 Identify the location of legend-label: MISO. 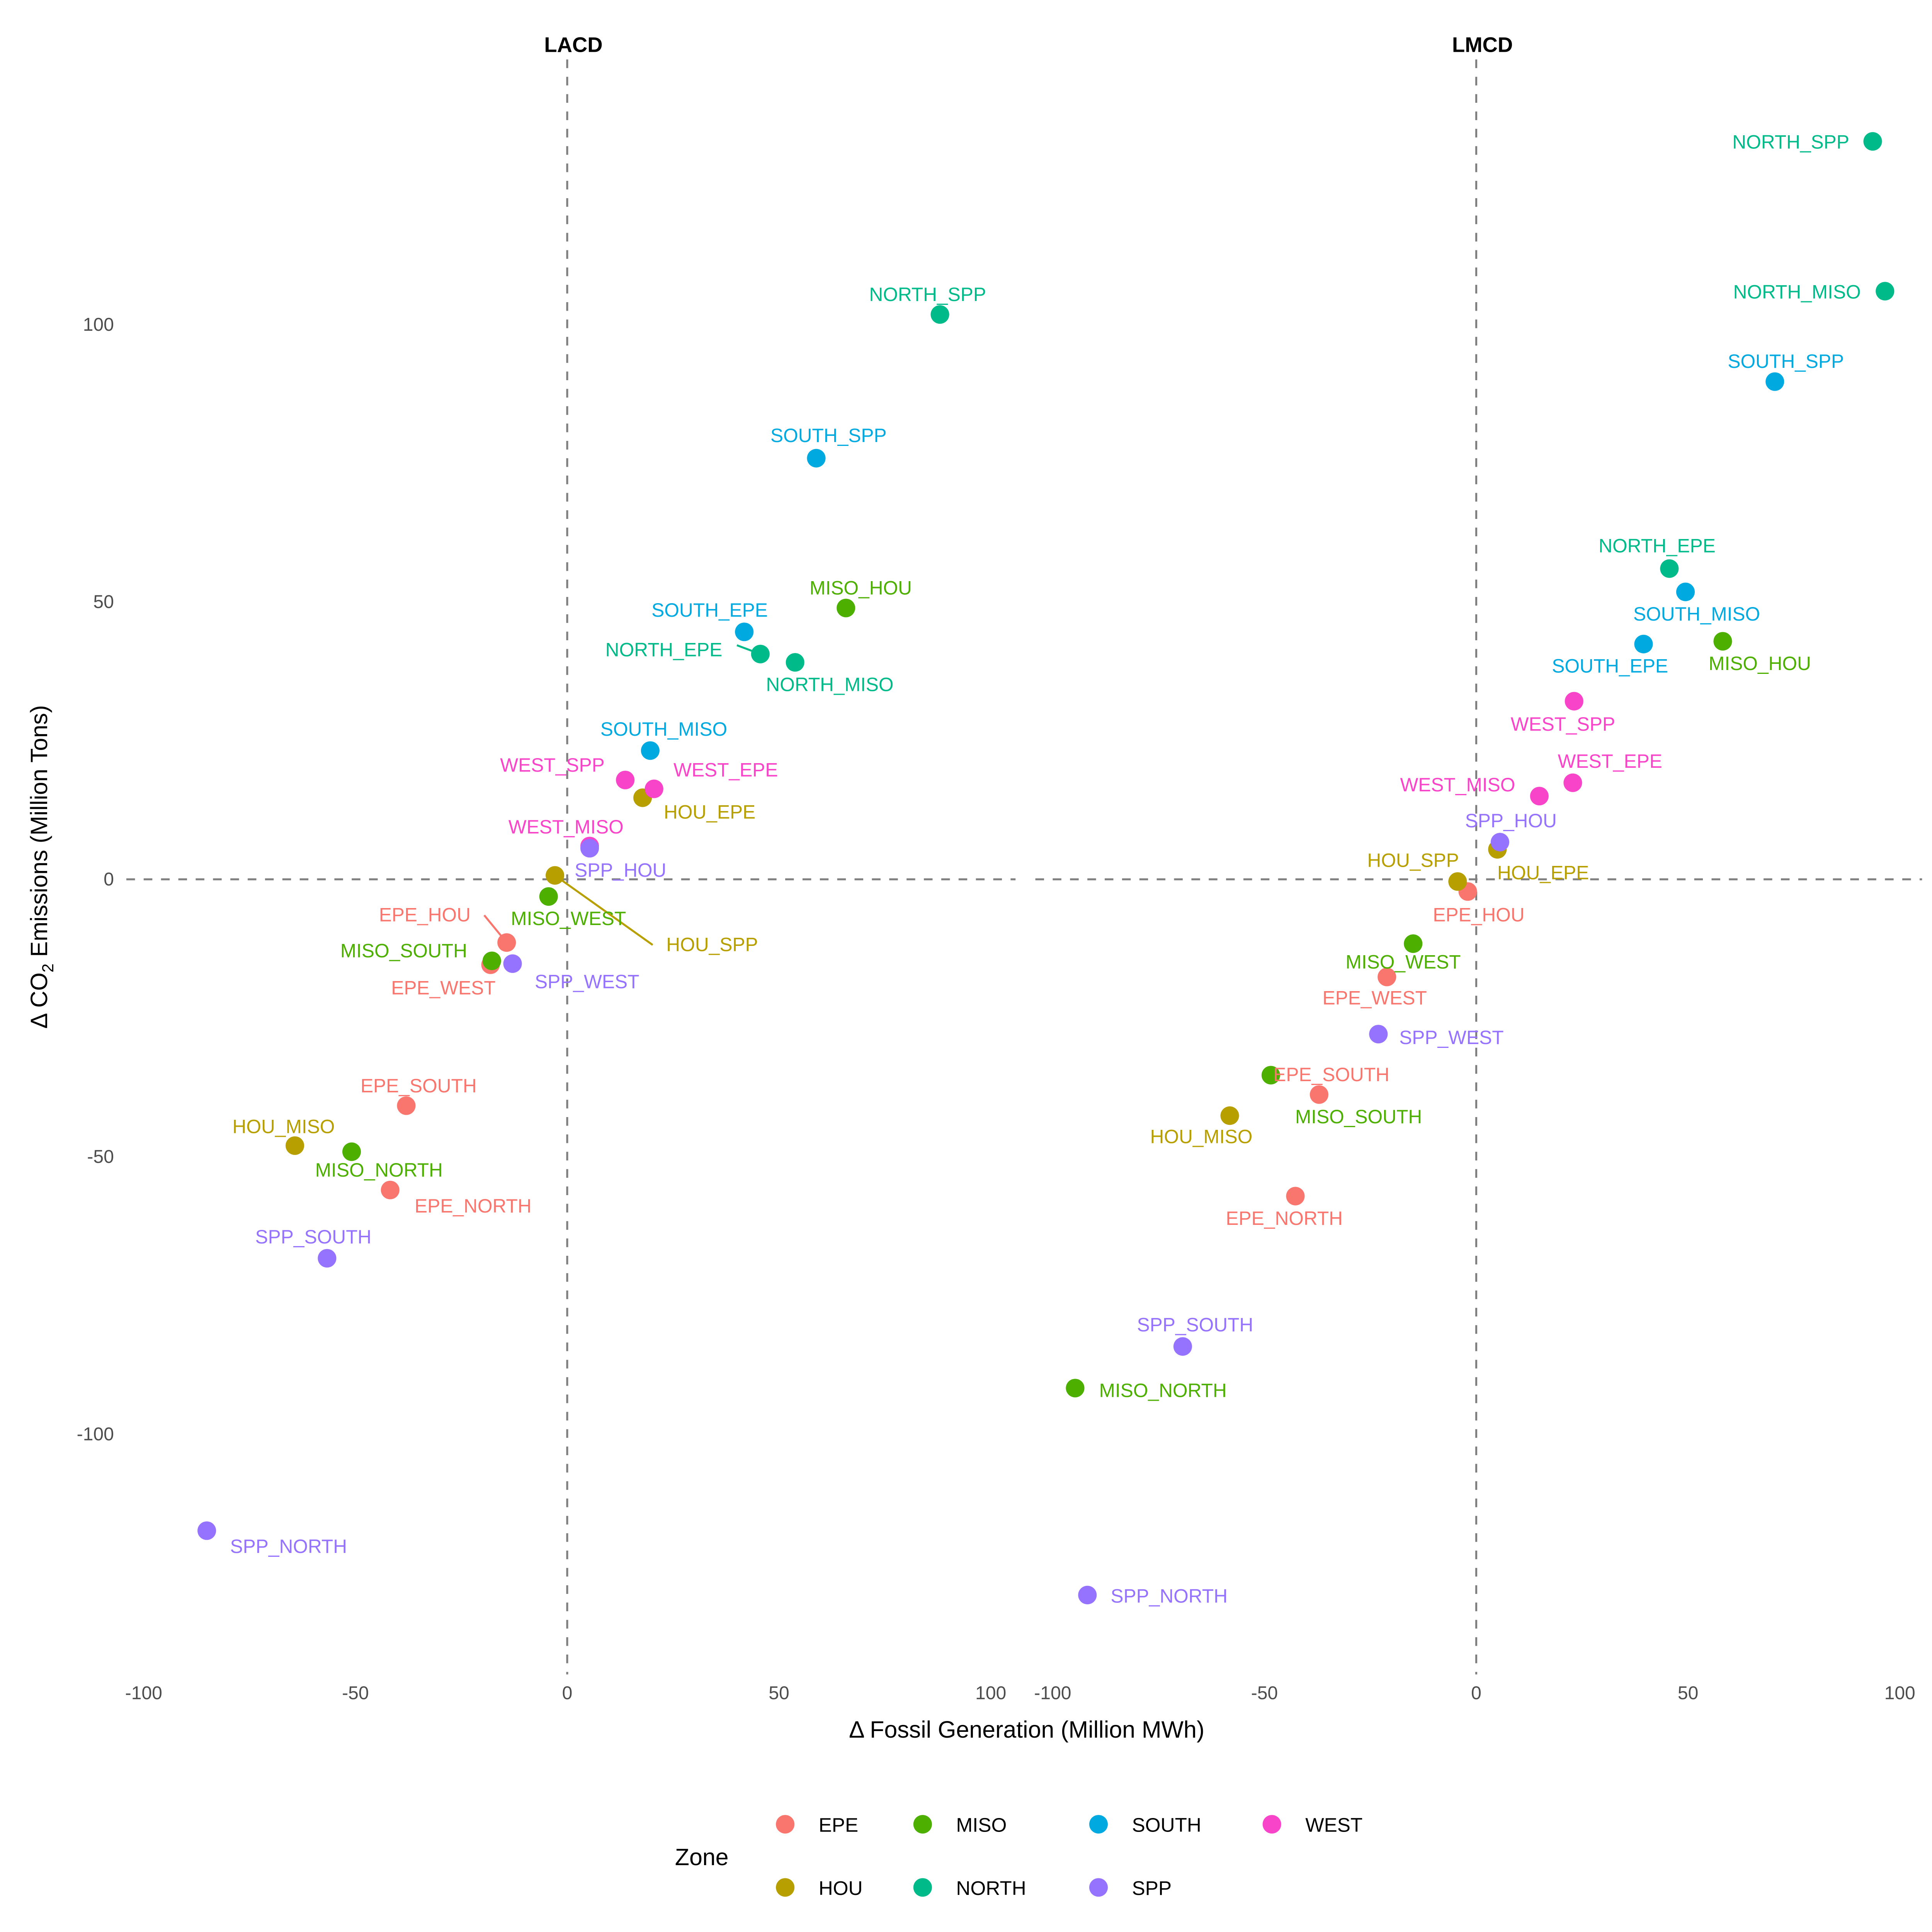
(982, 1825).